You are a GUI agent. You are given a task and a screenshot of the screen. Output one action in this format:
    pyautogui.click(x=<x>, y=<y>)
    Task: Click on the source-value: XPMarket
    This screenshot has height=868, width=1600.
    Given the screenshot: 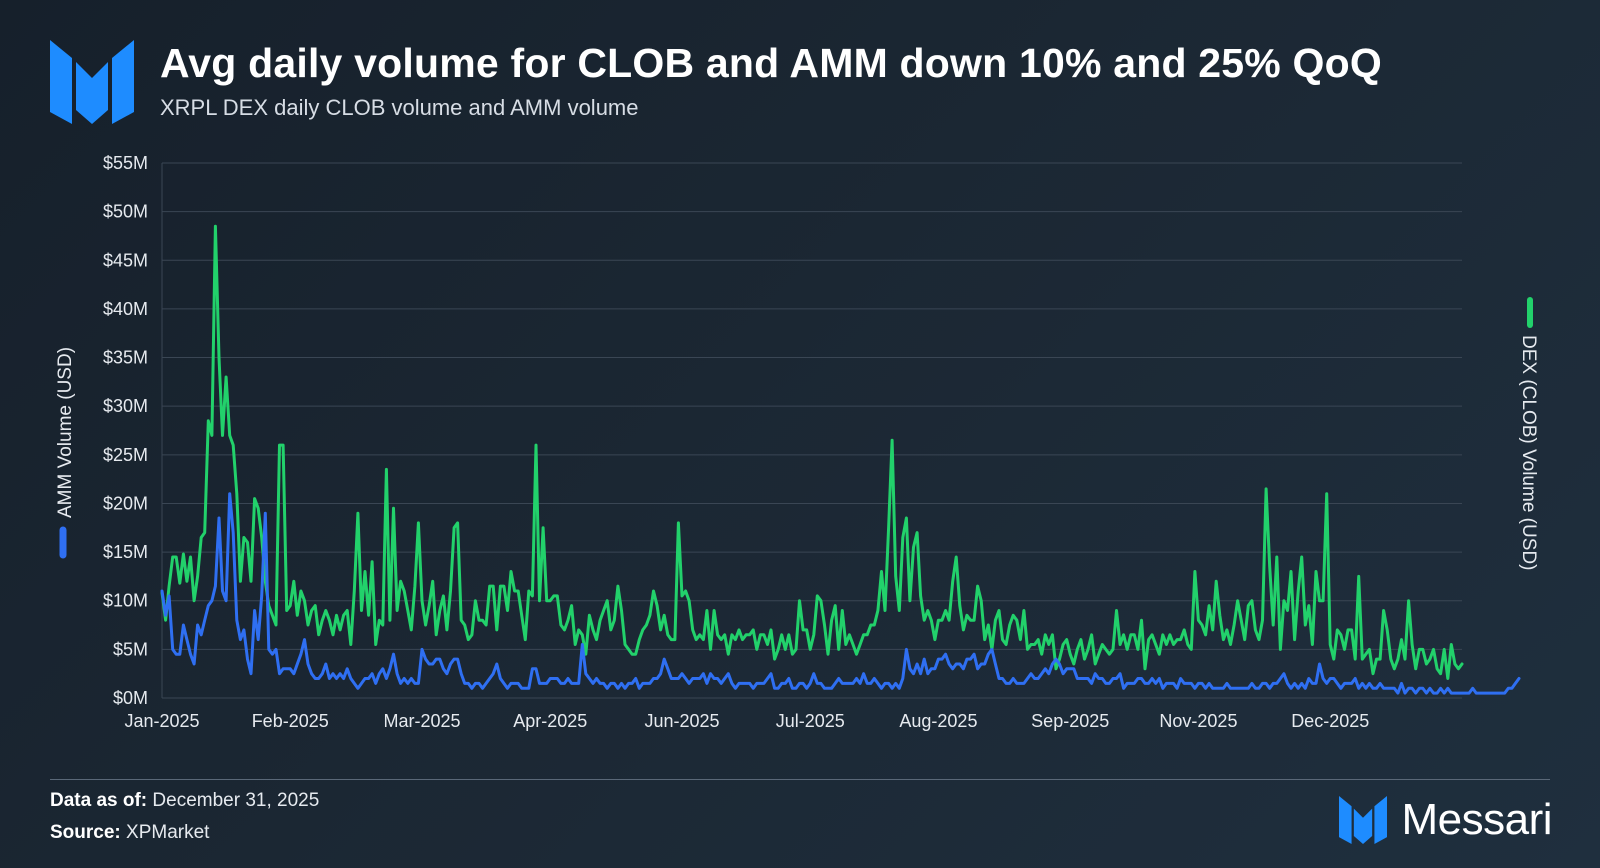 What is the action you would take?
    pyautogui.click(x=168, y=832)
    